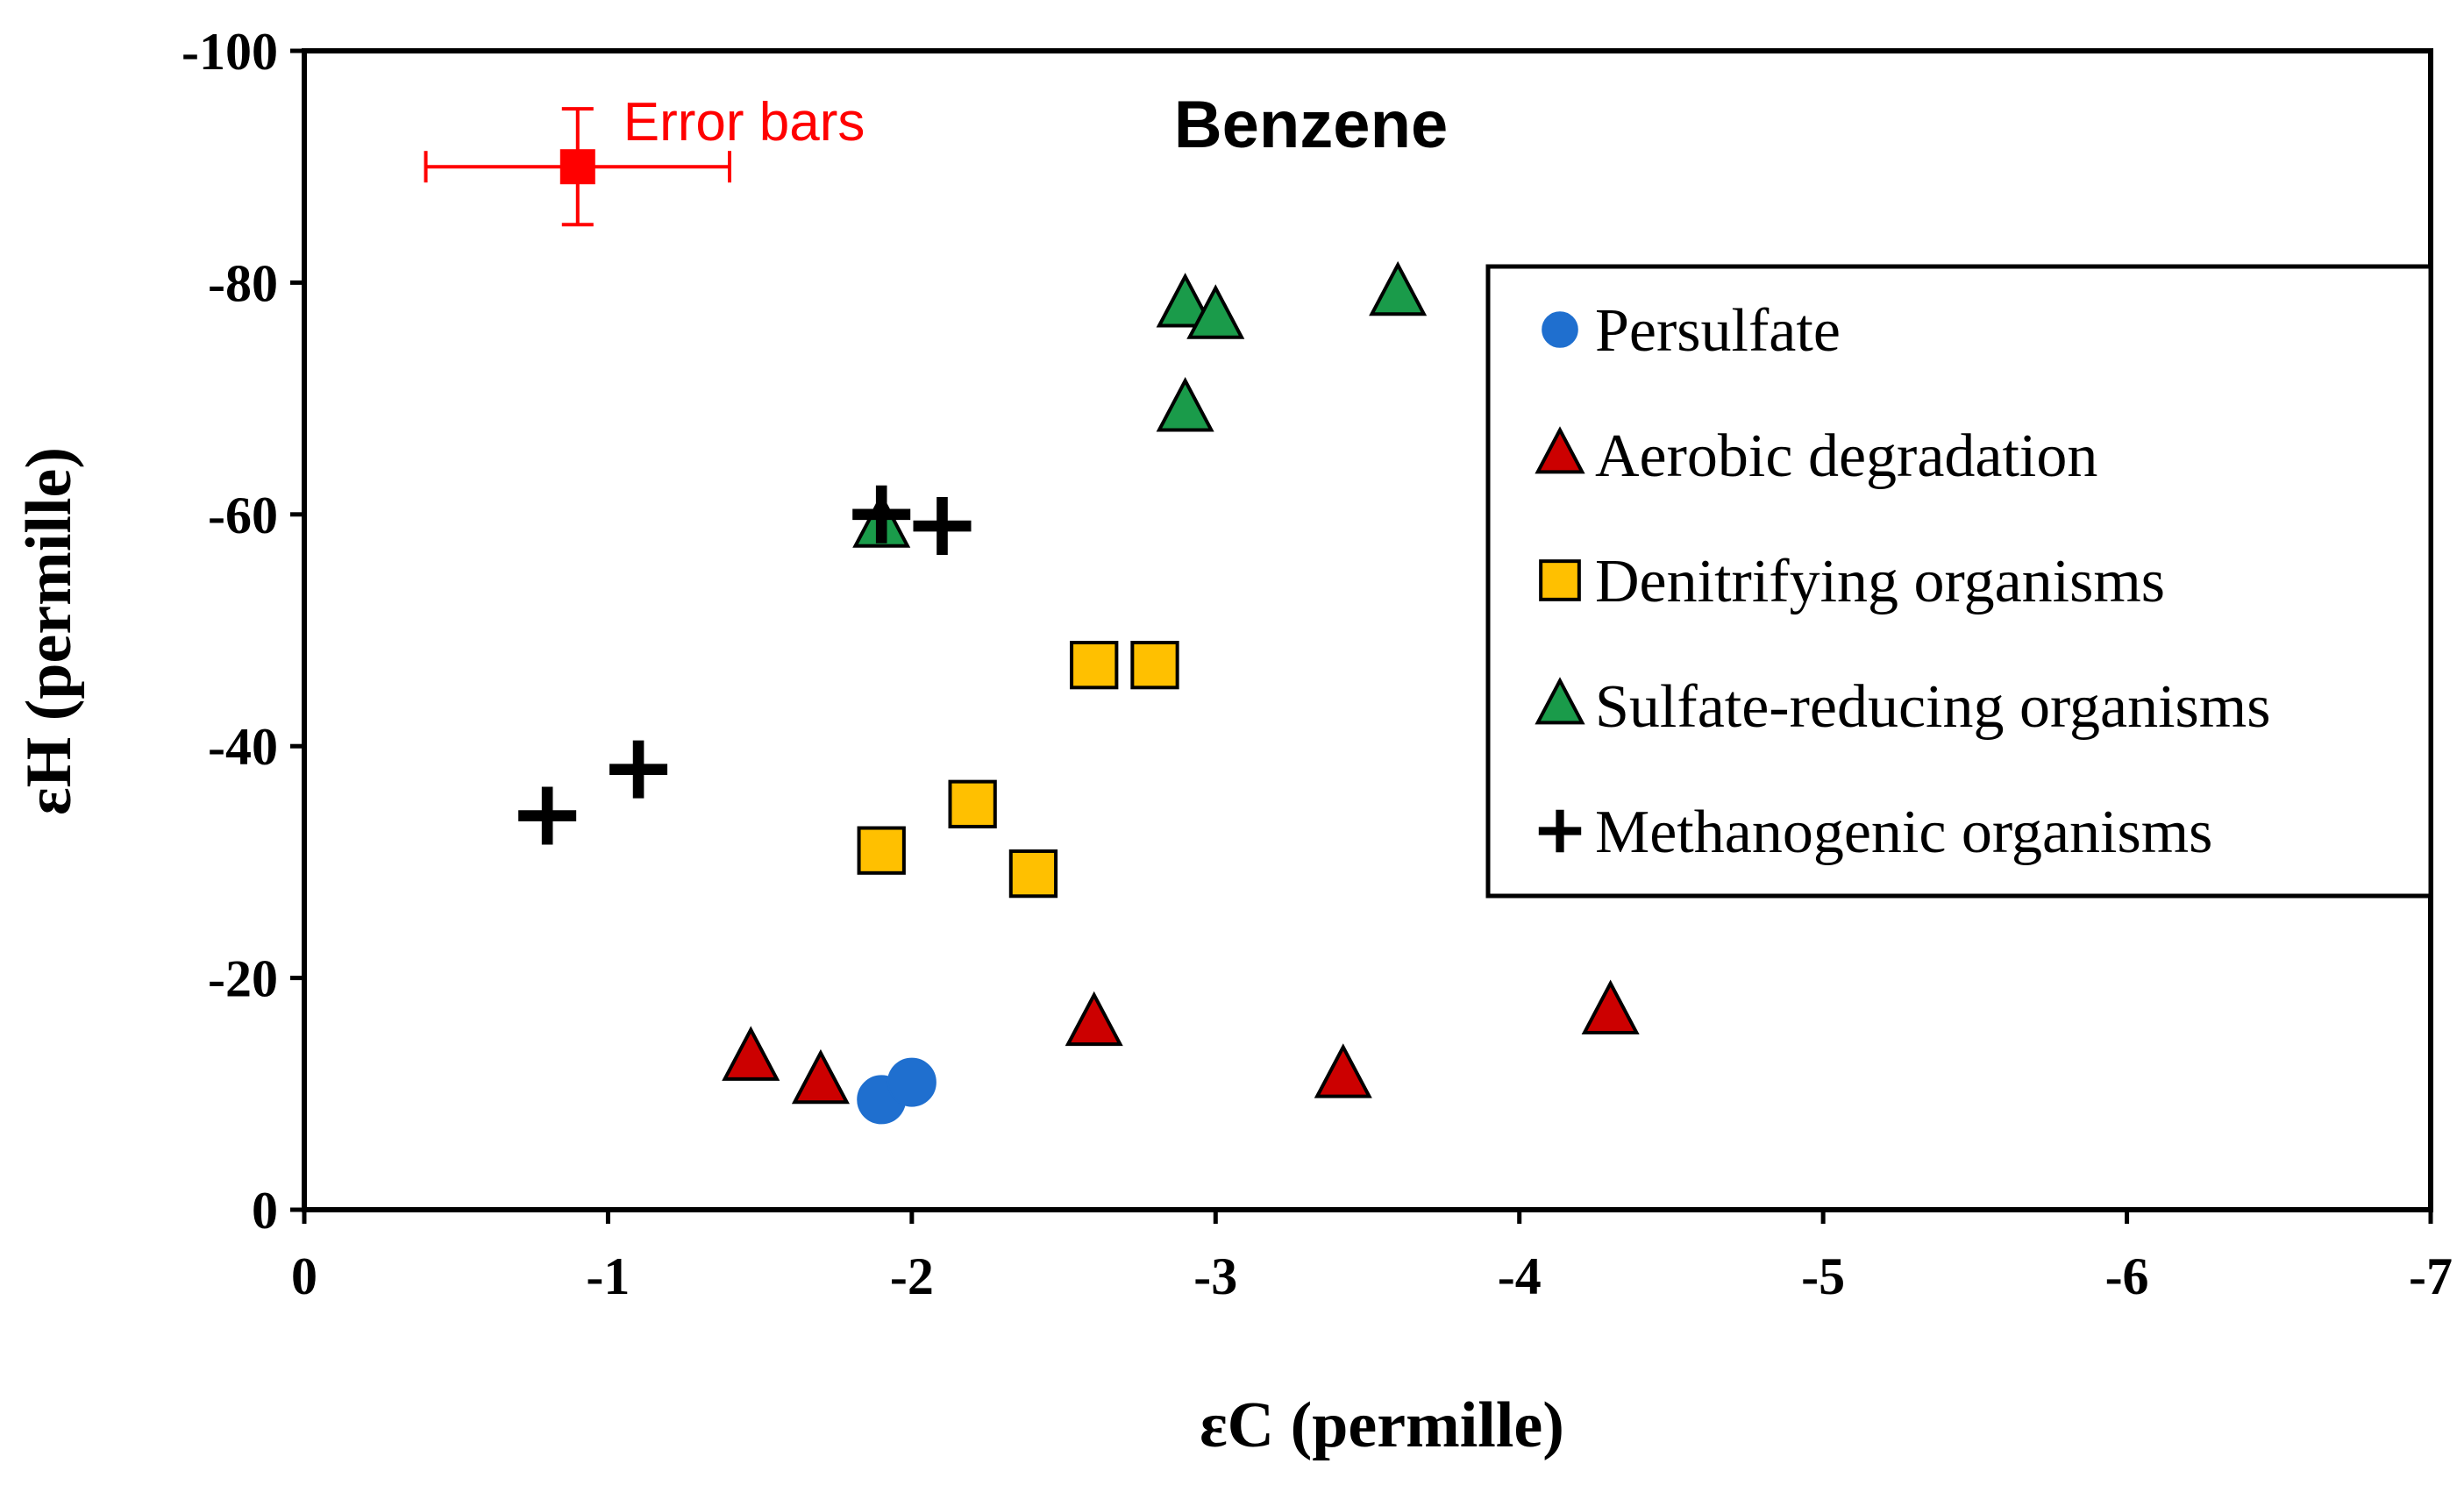 The height and width of the screenshot is (1485, 2464). Describe the element at coordinates (230, 52) in the screenshot. I see `y-tick-label: -100` at that location.